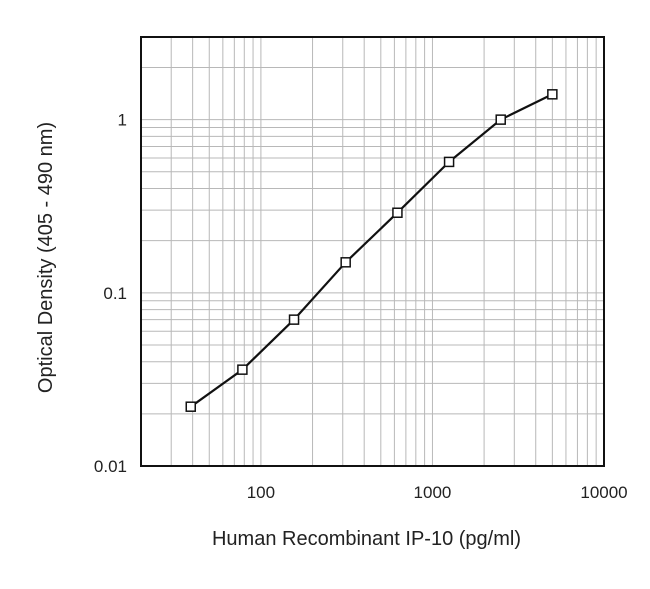 The image size is (650, 589). What do you see at coordinates (46, 257) in the screenshot?
I see `y-axis-label: Optical Density (405 - 490 nm)` at bounding box center [46, 257].